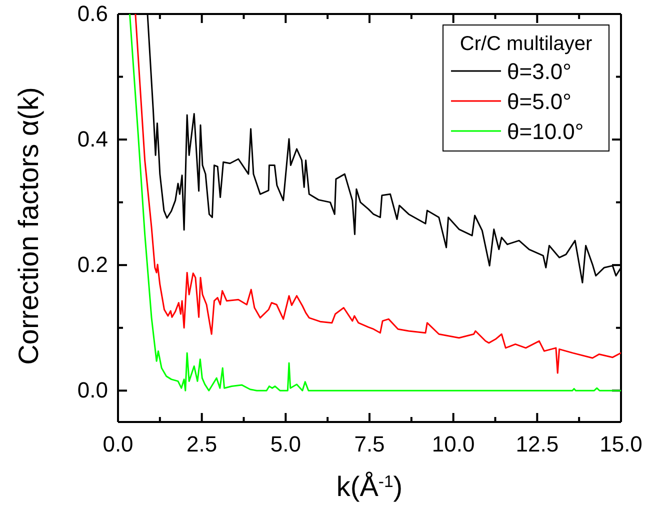  What do you see at coordinates (453, 444) in the screenshot?
I see `x-tick-label: 10.0` at bounding box center [453, 444].